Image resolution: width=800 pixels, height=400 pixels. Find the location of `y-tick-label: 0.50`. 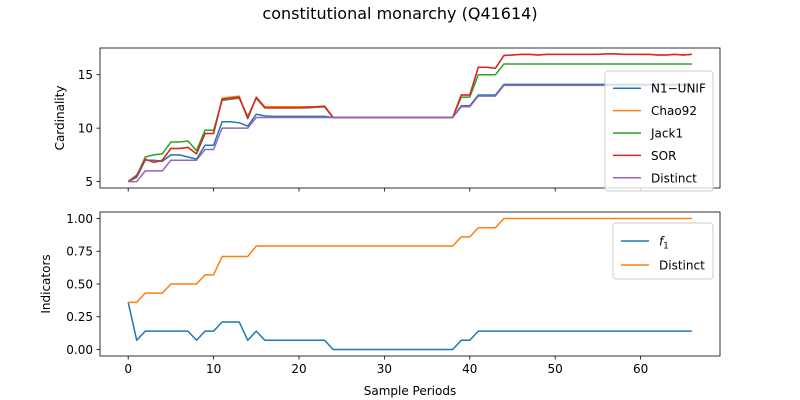

y-tick-label: 0.50 is located at coordinates (79, 284).